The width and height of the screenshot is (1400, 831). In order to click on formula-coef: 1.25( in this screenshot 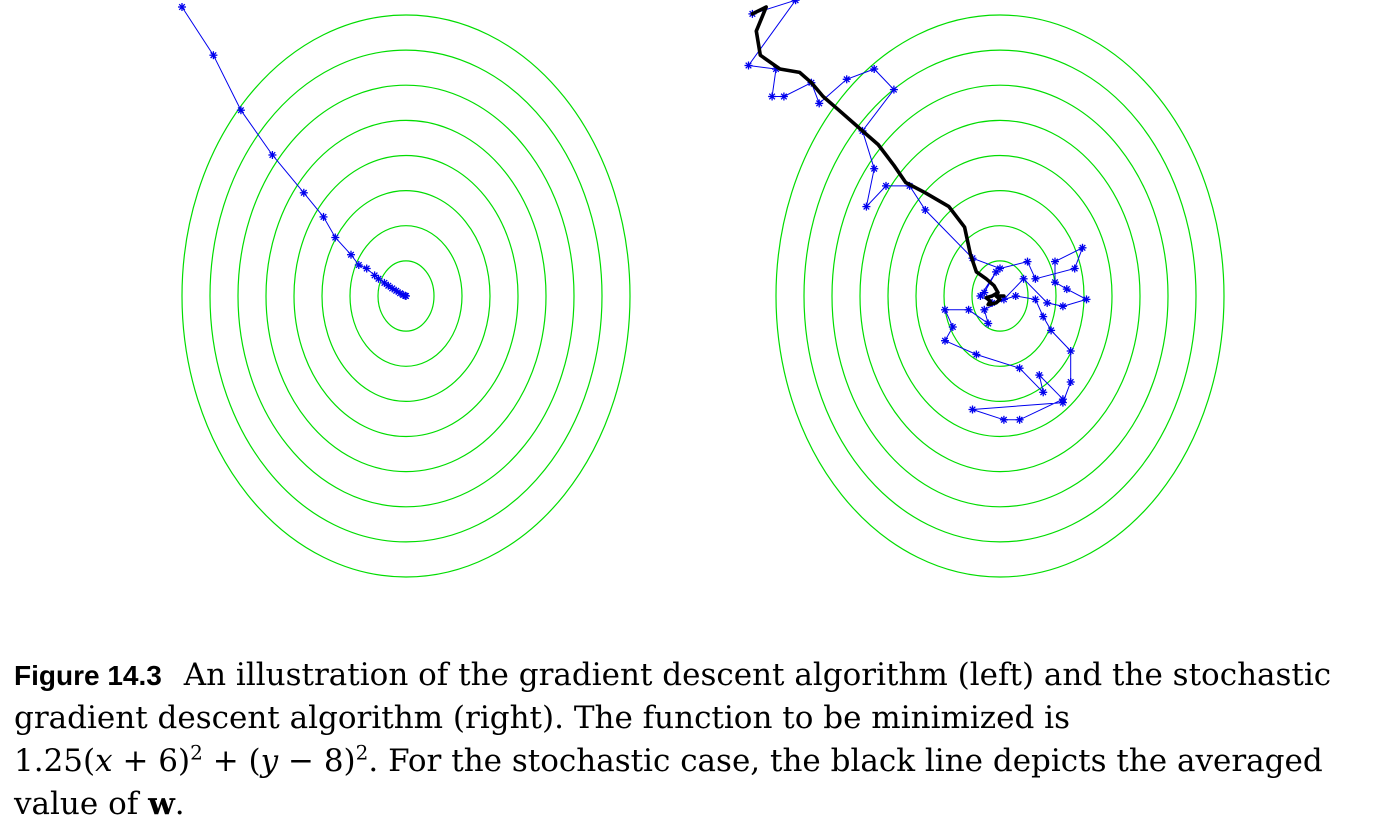, I will do `click(55, 761)`.